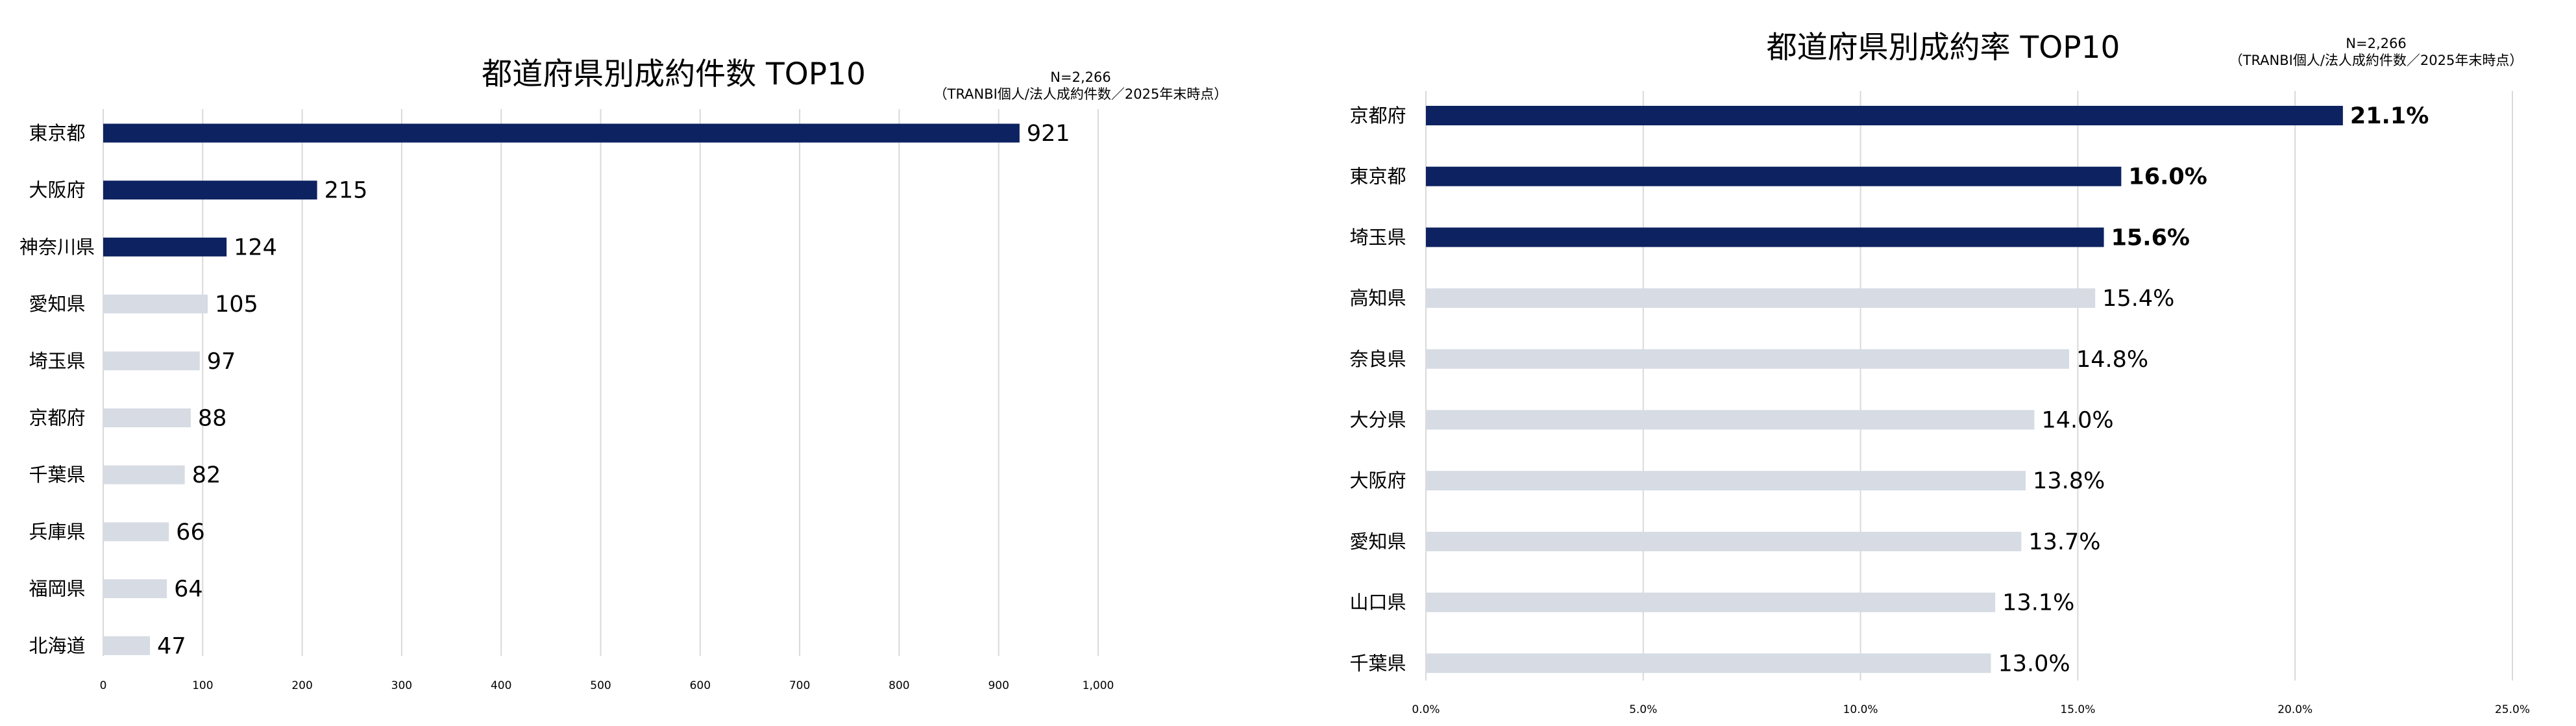 This screenshot has height=726, width=2576. Describe the element at coordinates (171, 646) in the screenshot. I see `data-label: 47` at that location.